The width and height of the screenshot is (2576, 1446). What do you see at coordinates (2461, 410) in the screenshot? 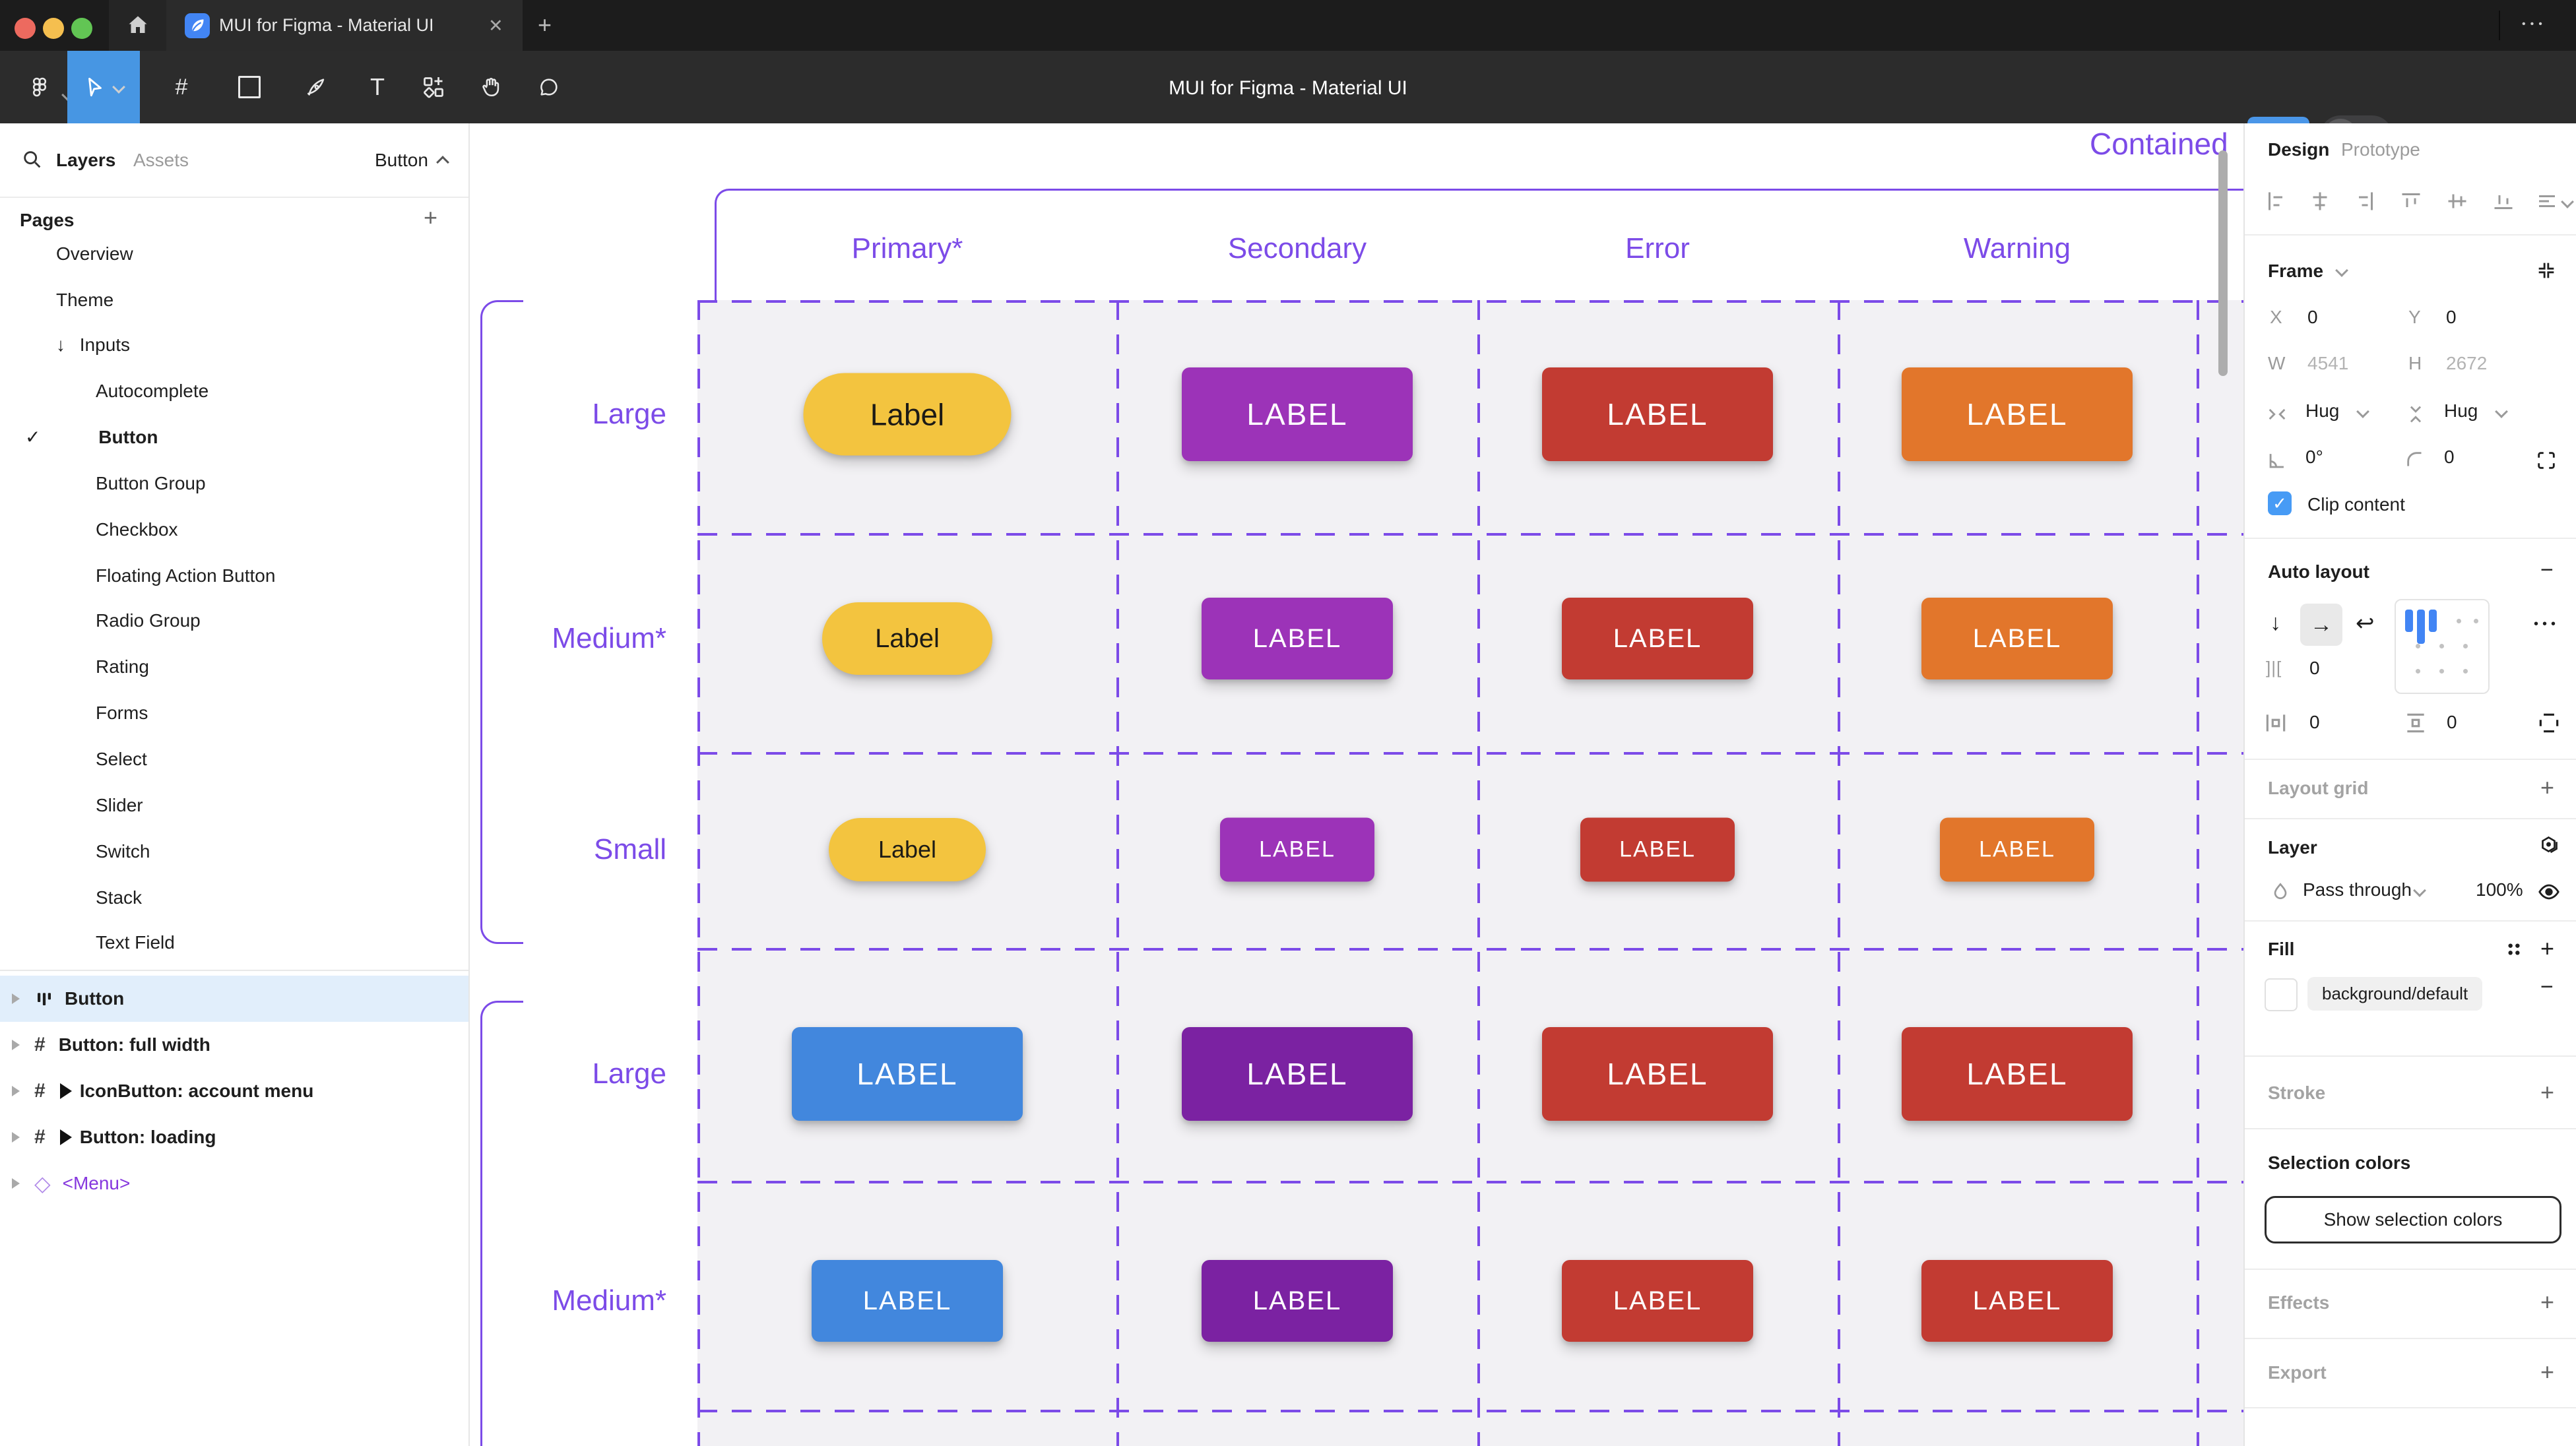
I see `hug-vertical-value: Hug` at bounding box center [2461, 410].